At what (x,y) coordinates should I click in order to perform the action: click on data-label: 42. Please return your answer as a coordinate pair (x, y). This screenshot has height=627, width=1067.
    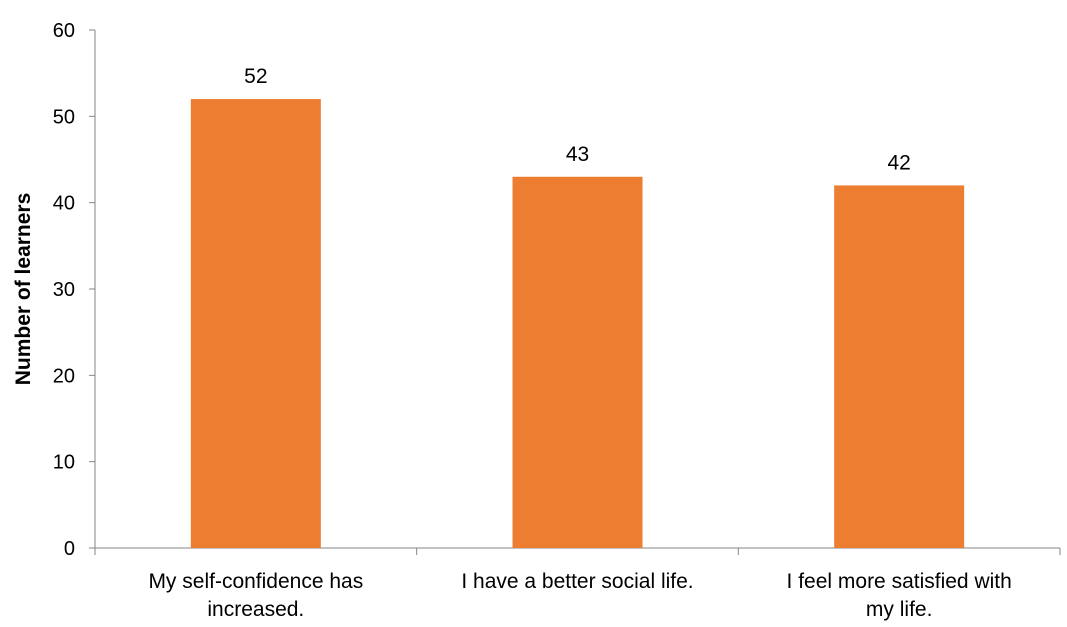
    Looking at the image, I should click on (898, 162).